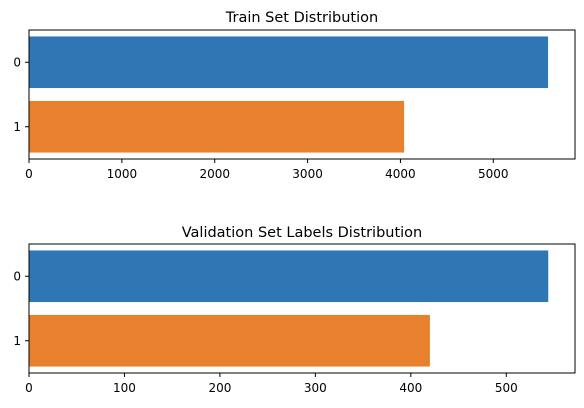 This screenshot has width=584, height=408. I want to click on x-tick-label: 5000, so click(493, 174).